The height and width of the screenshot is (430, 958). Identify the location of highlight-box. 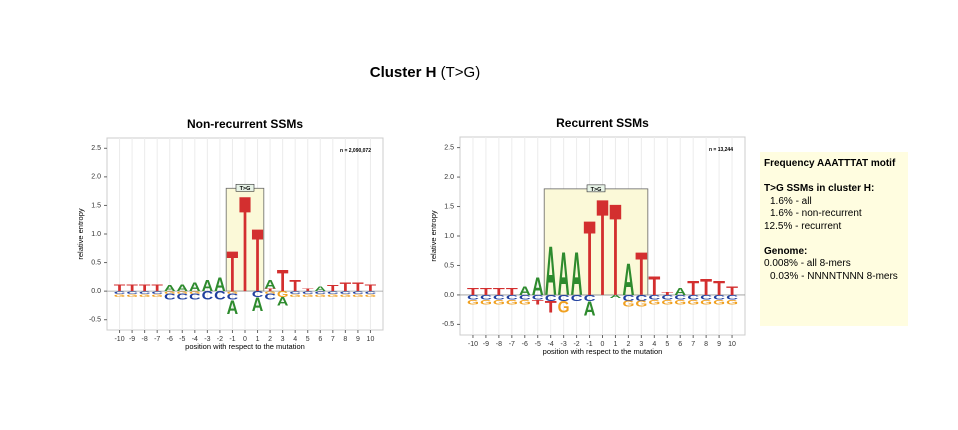
(245, 239).